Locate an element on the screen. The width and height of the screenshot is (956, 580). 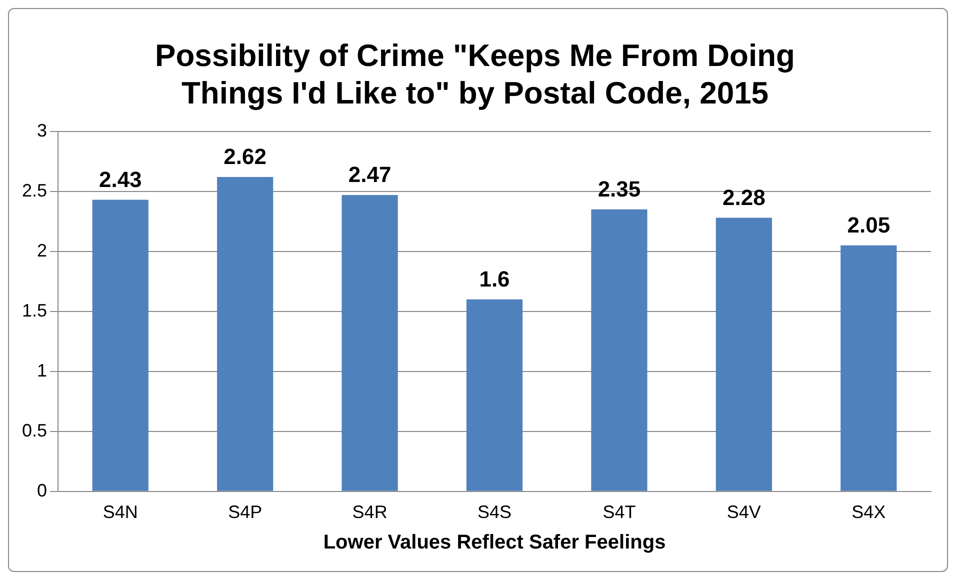
data-label: 2.47 is located at coordinates (370, 175).